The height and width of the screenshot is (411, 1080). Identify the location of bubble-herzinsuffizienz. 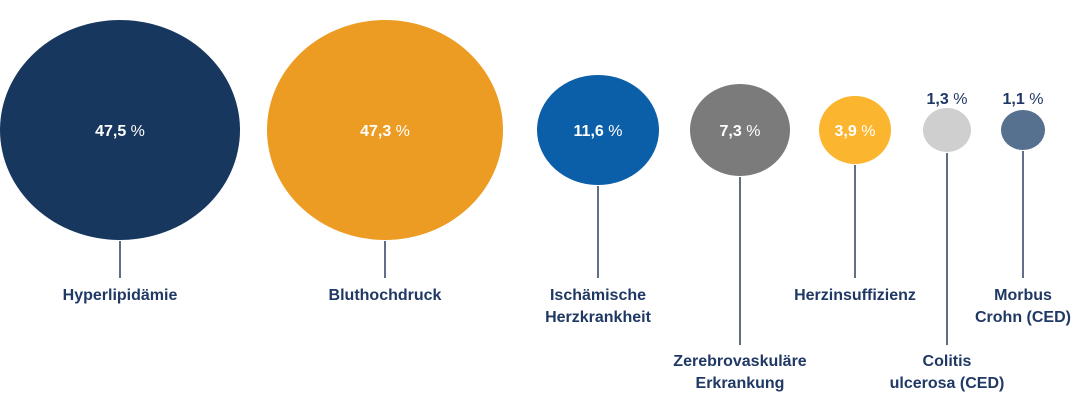
(855, 130).